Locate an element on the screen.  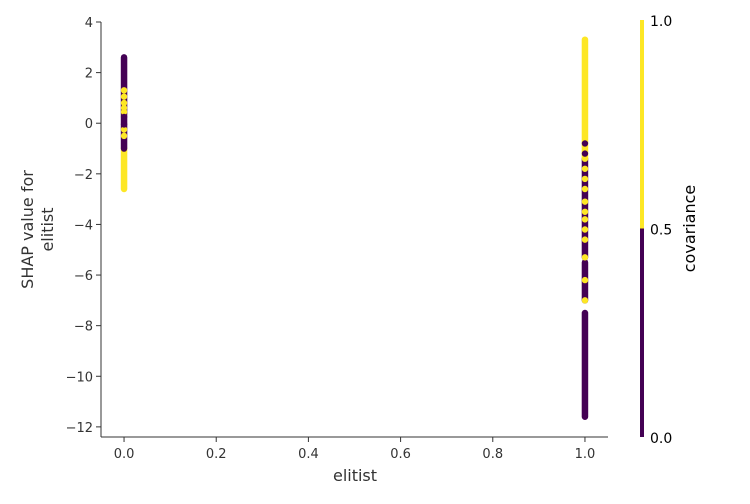
y-tick-label: −6 is located at coordinates (83, 276).